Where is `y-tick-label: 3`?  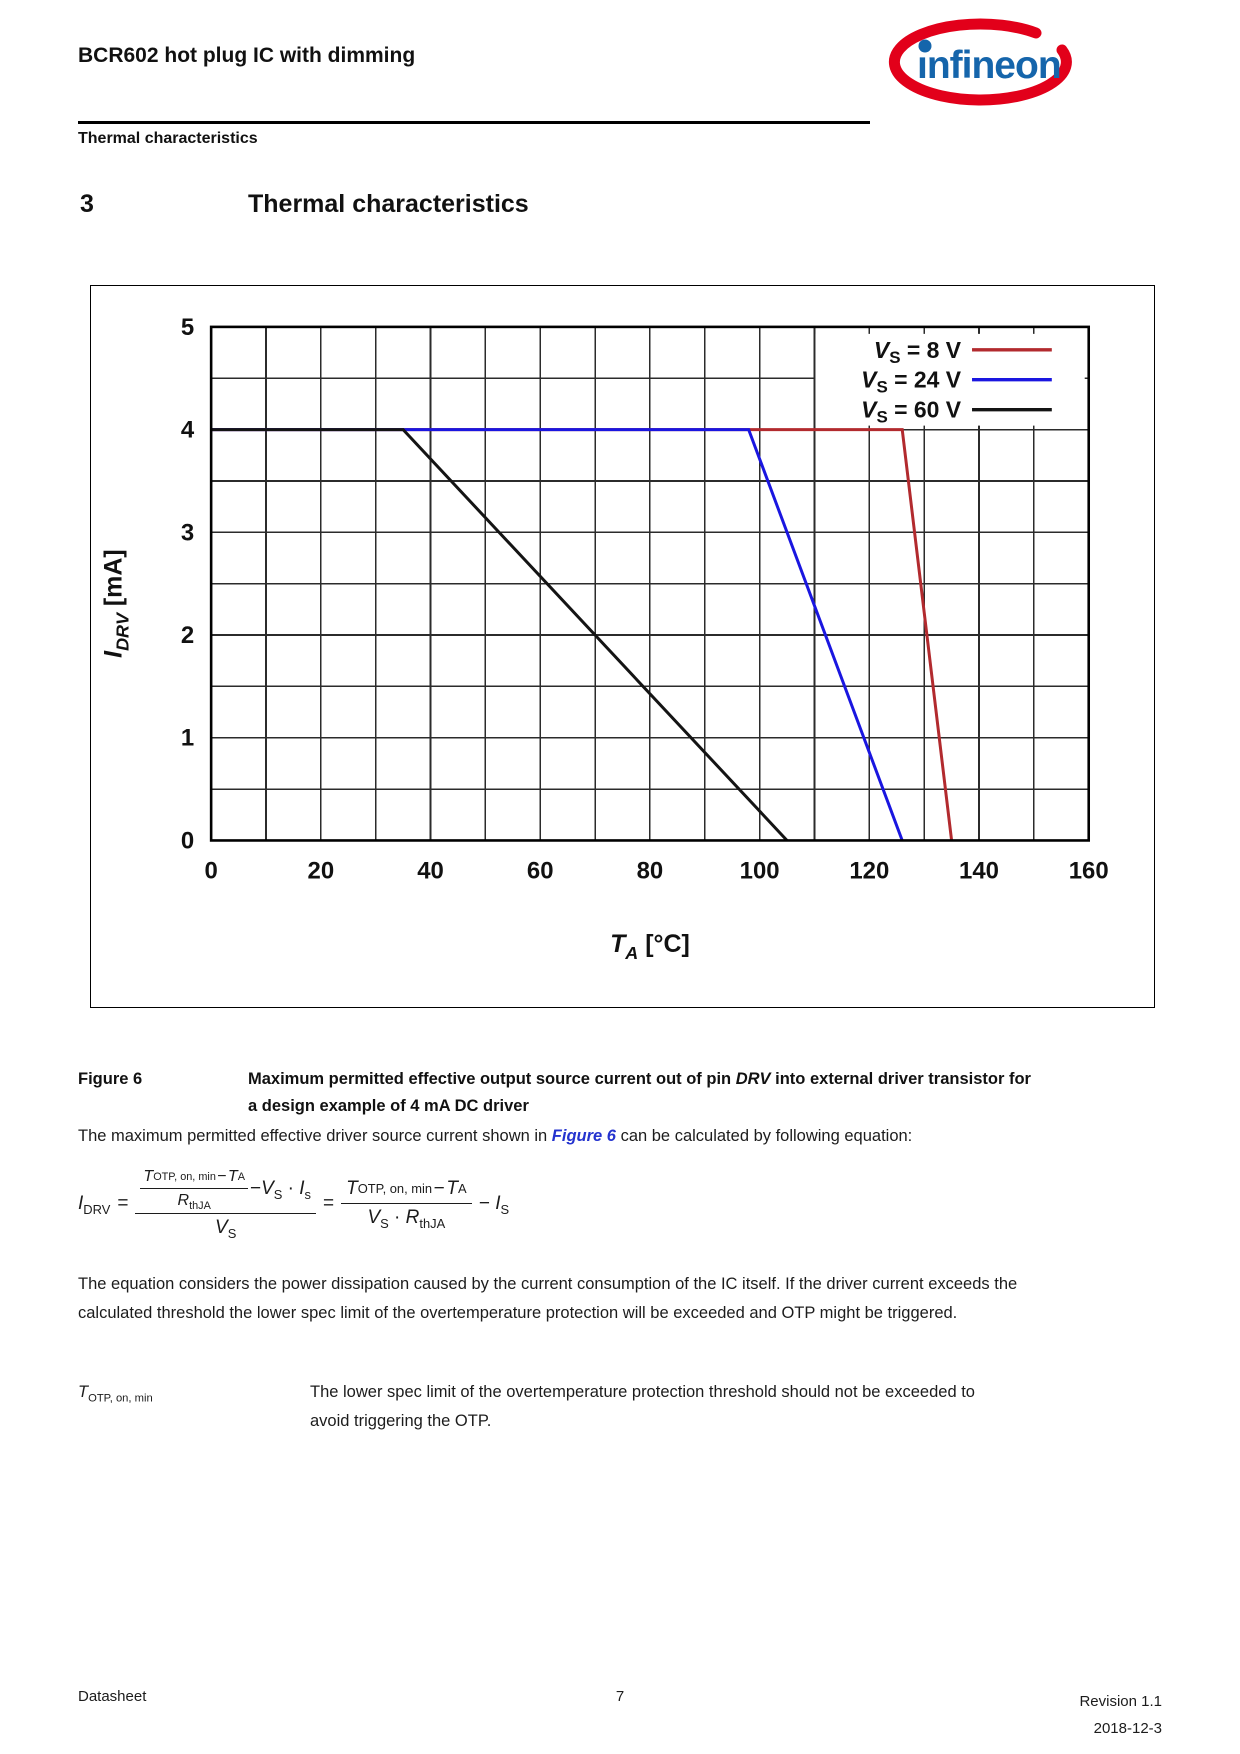 y-tick-label: 3 is located at coordinates (187, 532).